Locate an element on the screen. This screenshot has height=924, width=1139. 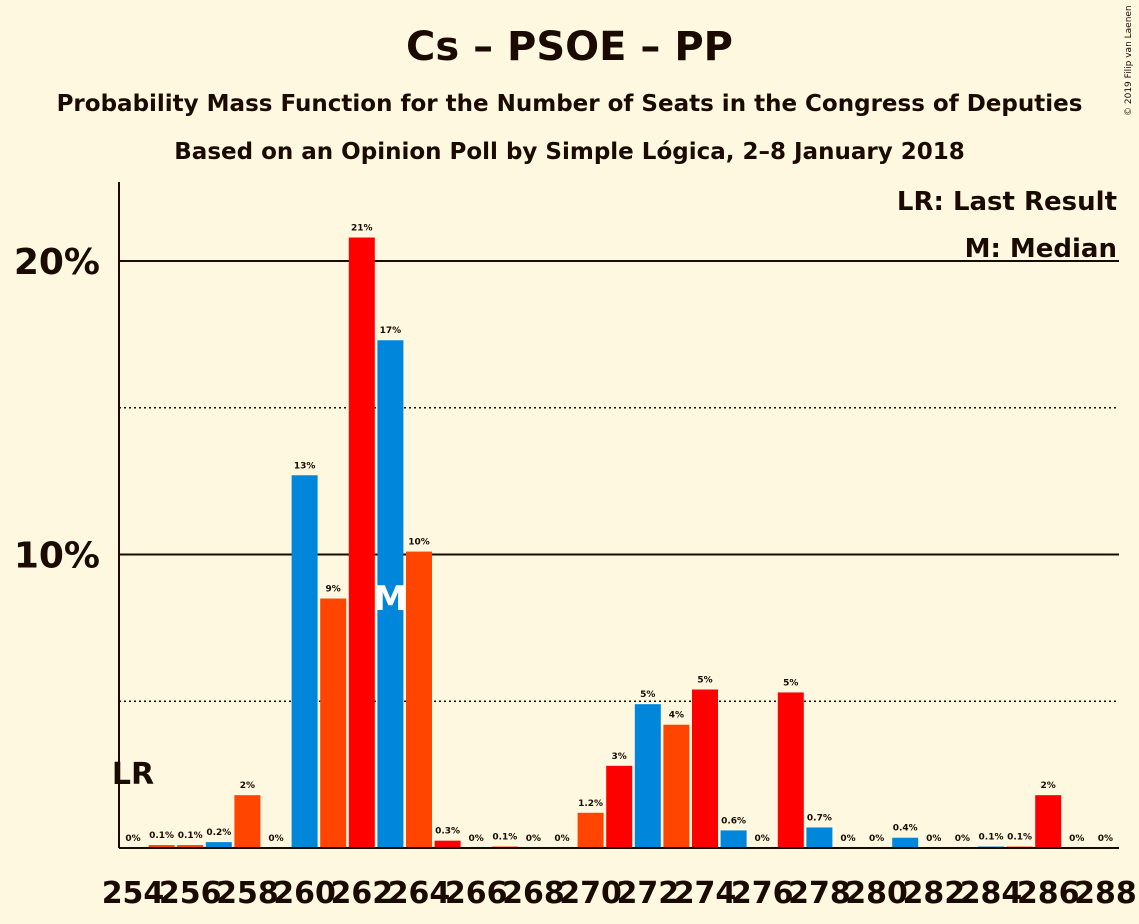
x-tick-label: 276 is located at coordinates (762, 893).